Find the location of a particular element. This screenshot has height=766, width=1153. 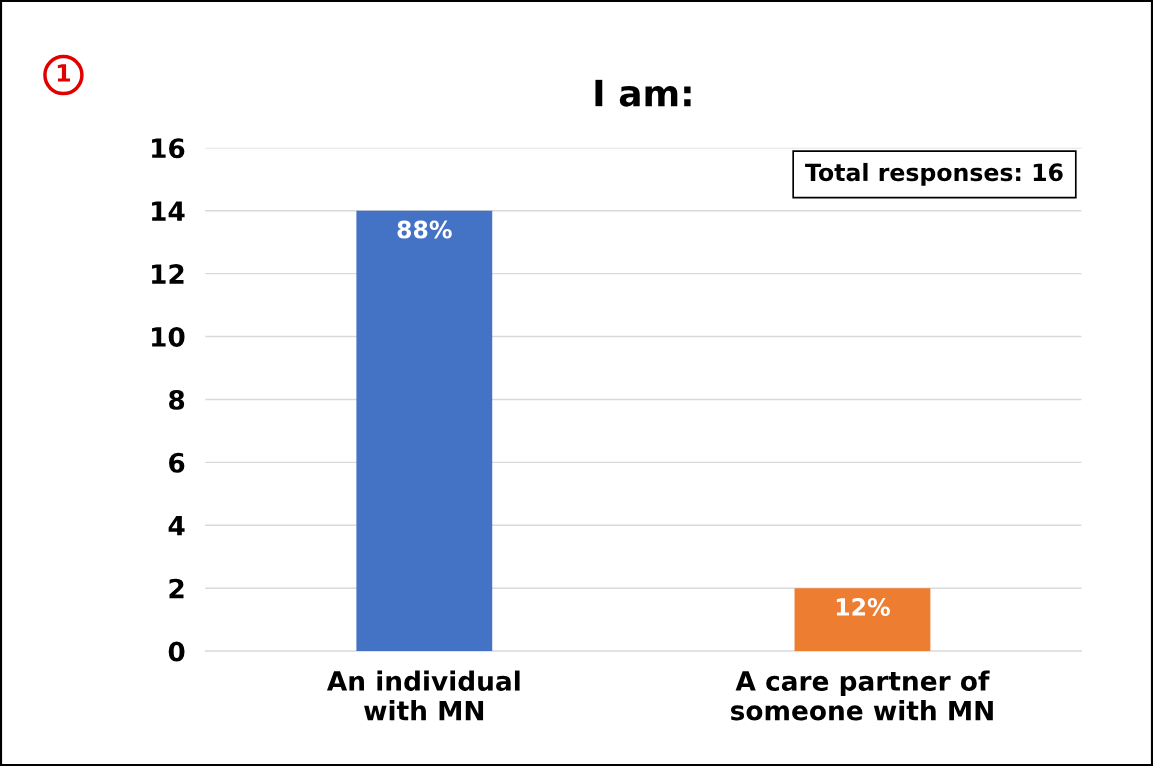

annotation: 88% is located at coordinates (424, 229).